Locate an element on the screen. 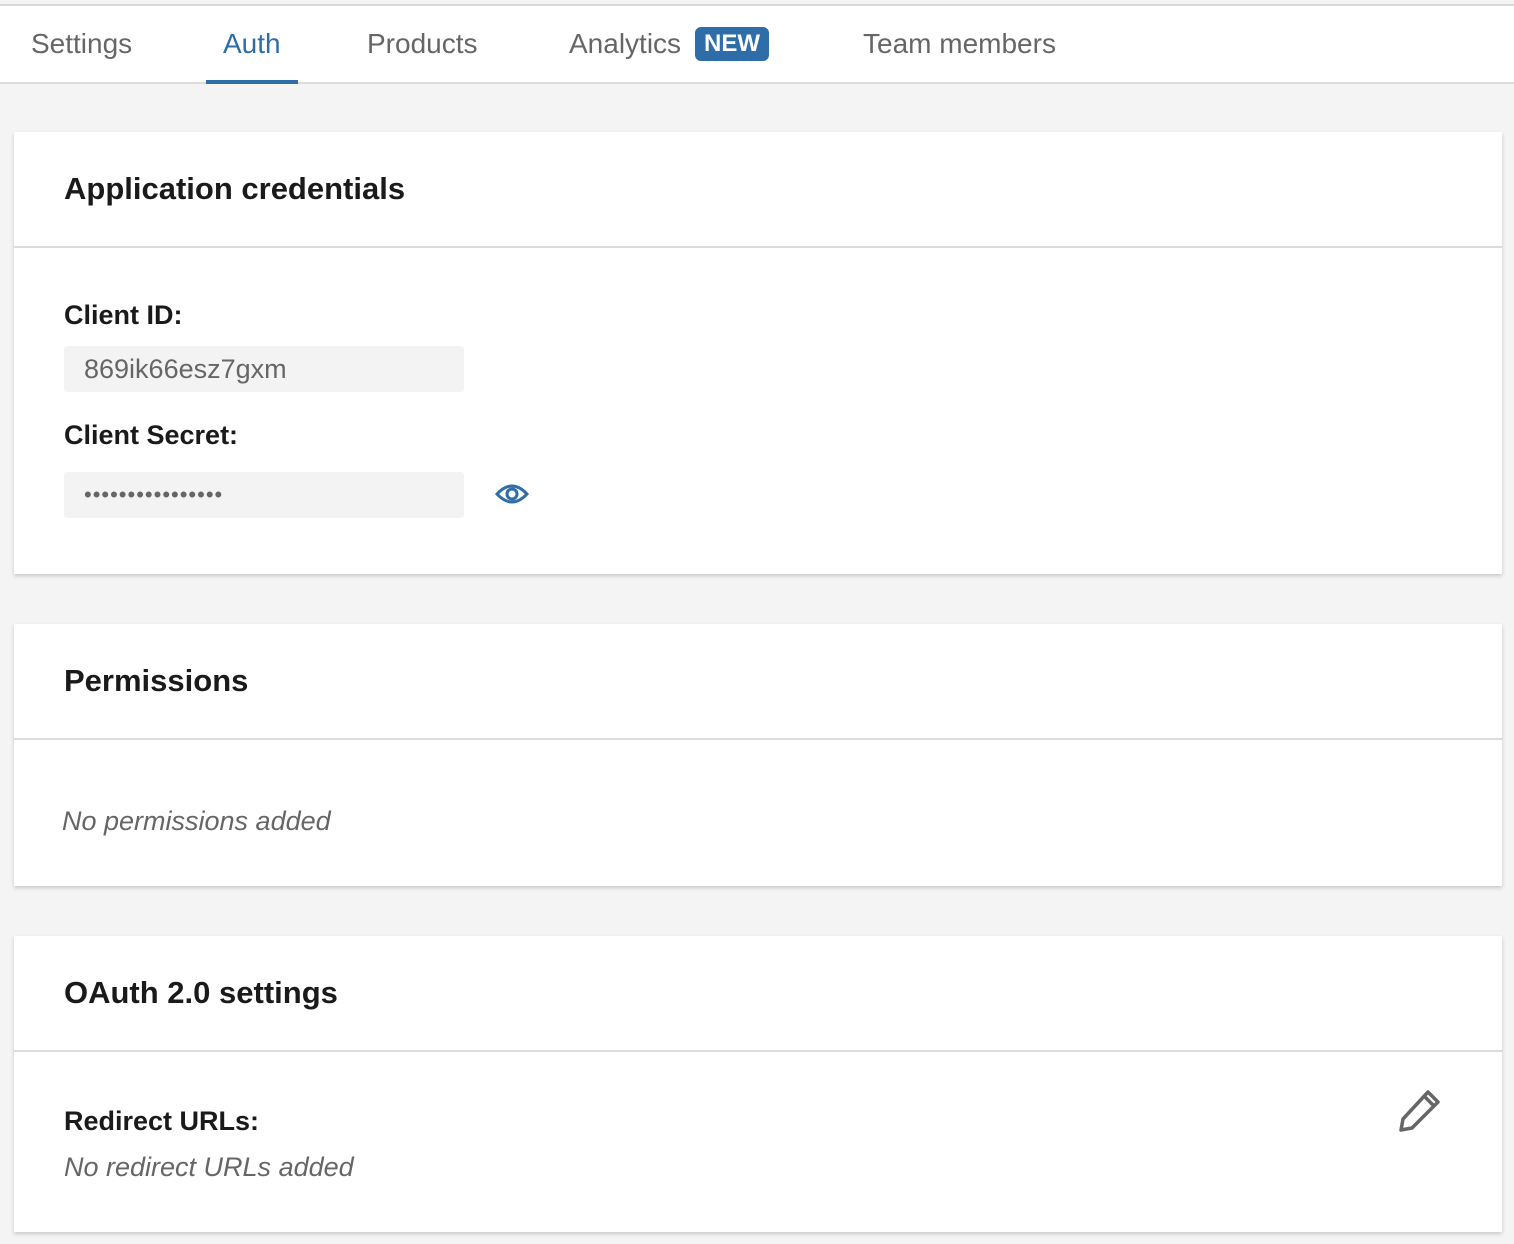 The width and height of the screenshot is (1514, 1244). no-permissions-text: No permissions added is located at coordinates (196, 821).